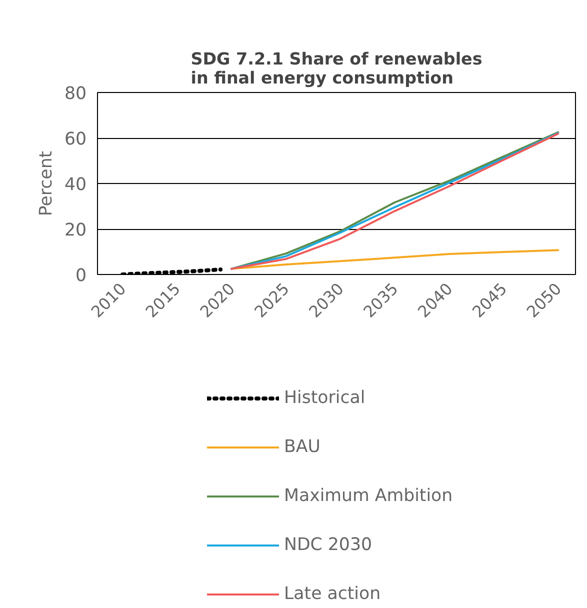  Describe the element at coordinates (325, 398) in the screenshot. I see `legend-label: Historical` at that location.